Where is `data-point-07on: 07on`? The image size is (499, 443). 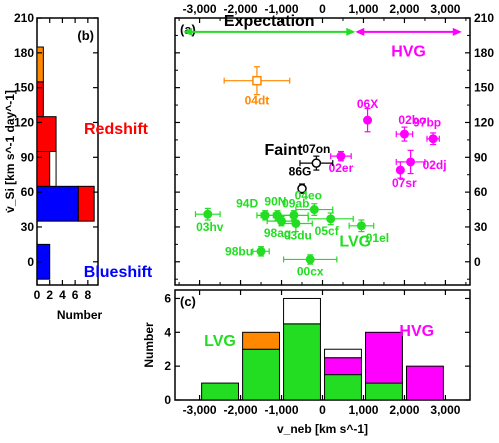
data-point-07on: 07on is located at coordinates (316, 156).